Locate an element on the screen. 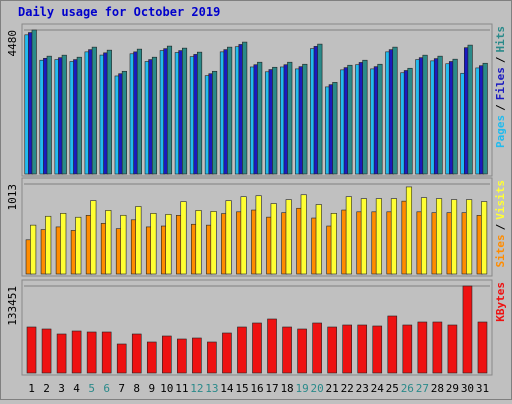  x-tick-label: 19 is located at coordinates (301, 388).